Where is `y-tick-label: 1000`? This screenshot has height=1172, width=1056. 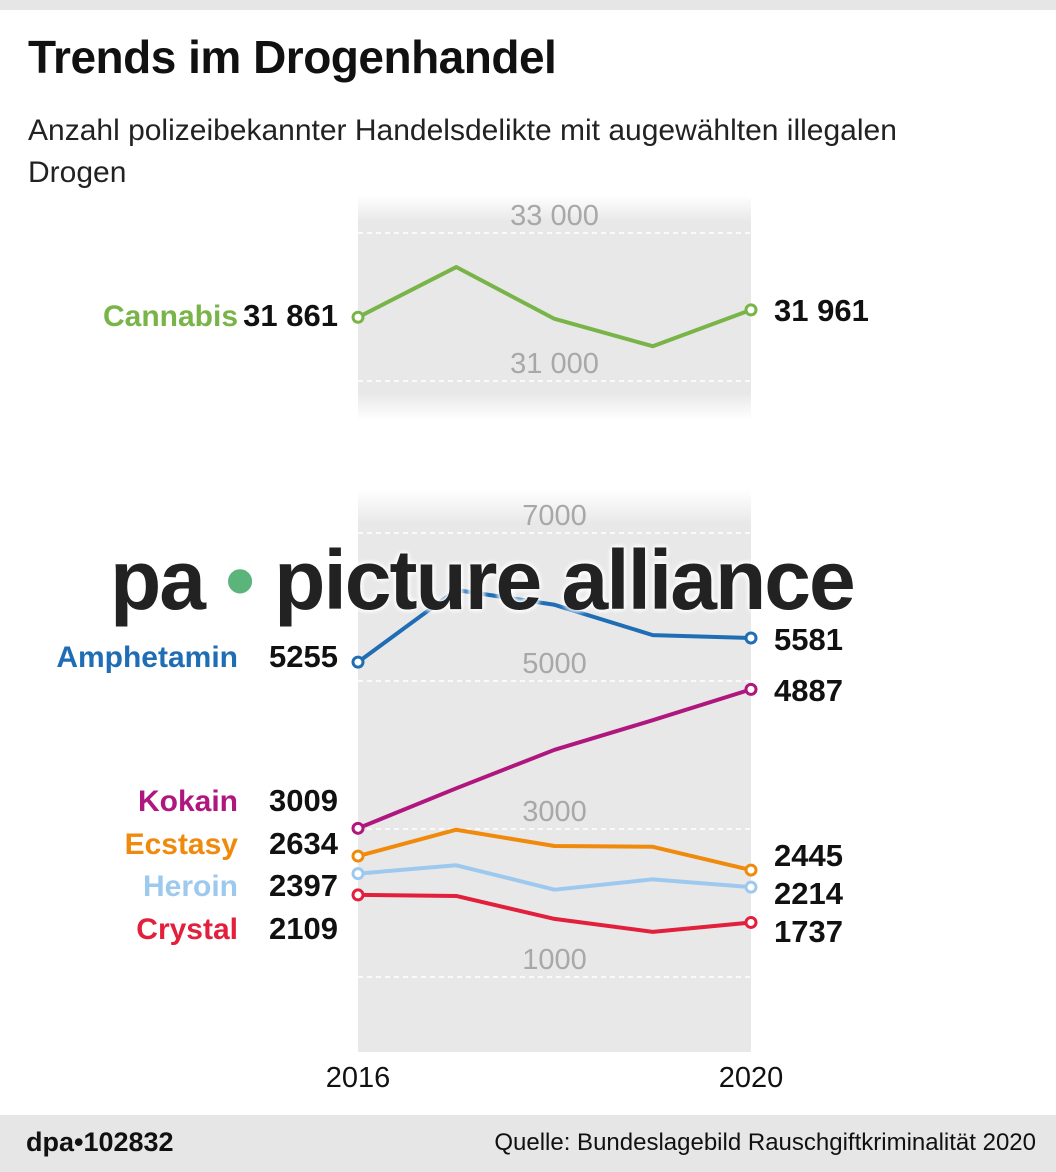
y-tick-label: 1000 is located at coordinates (554, 960).